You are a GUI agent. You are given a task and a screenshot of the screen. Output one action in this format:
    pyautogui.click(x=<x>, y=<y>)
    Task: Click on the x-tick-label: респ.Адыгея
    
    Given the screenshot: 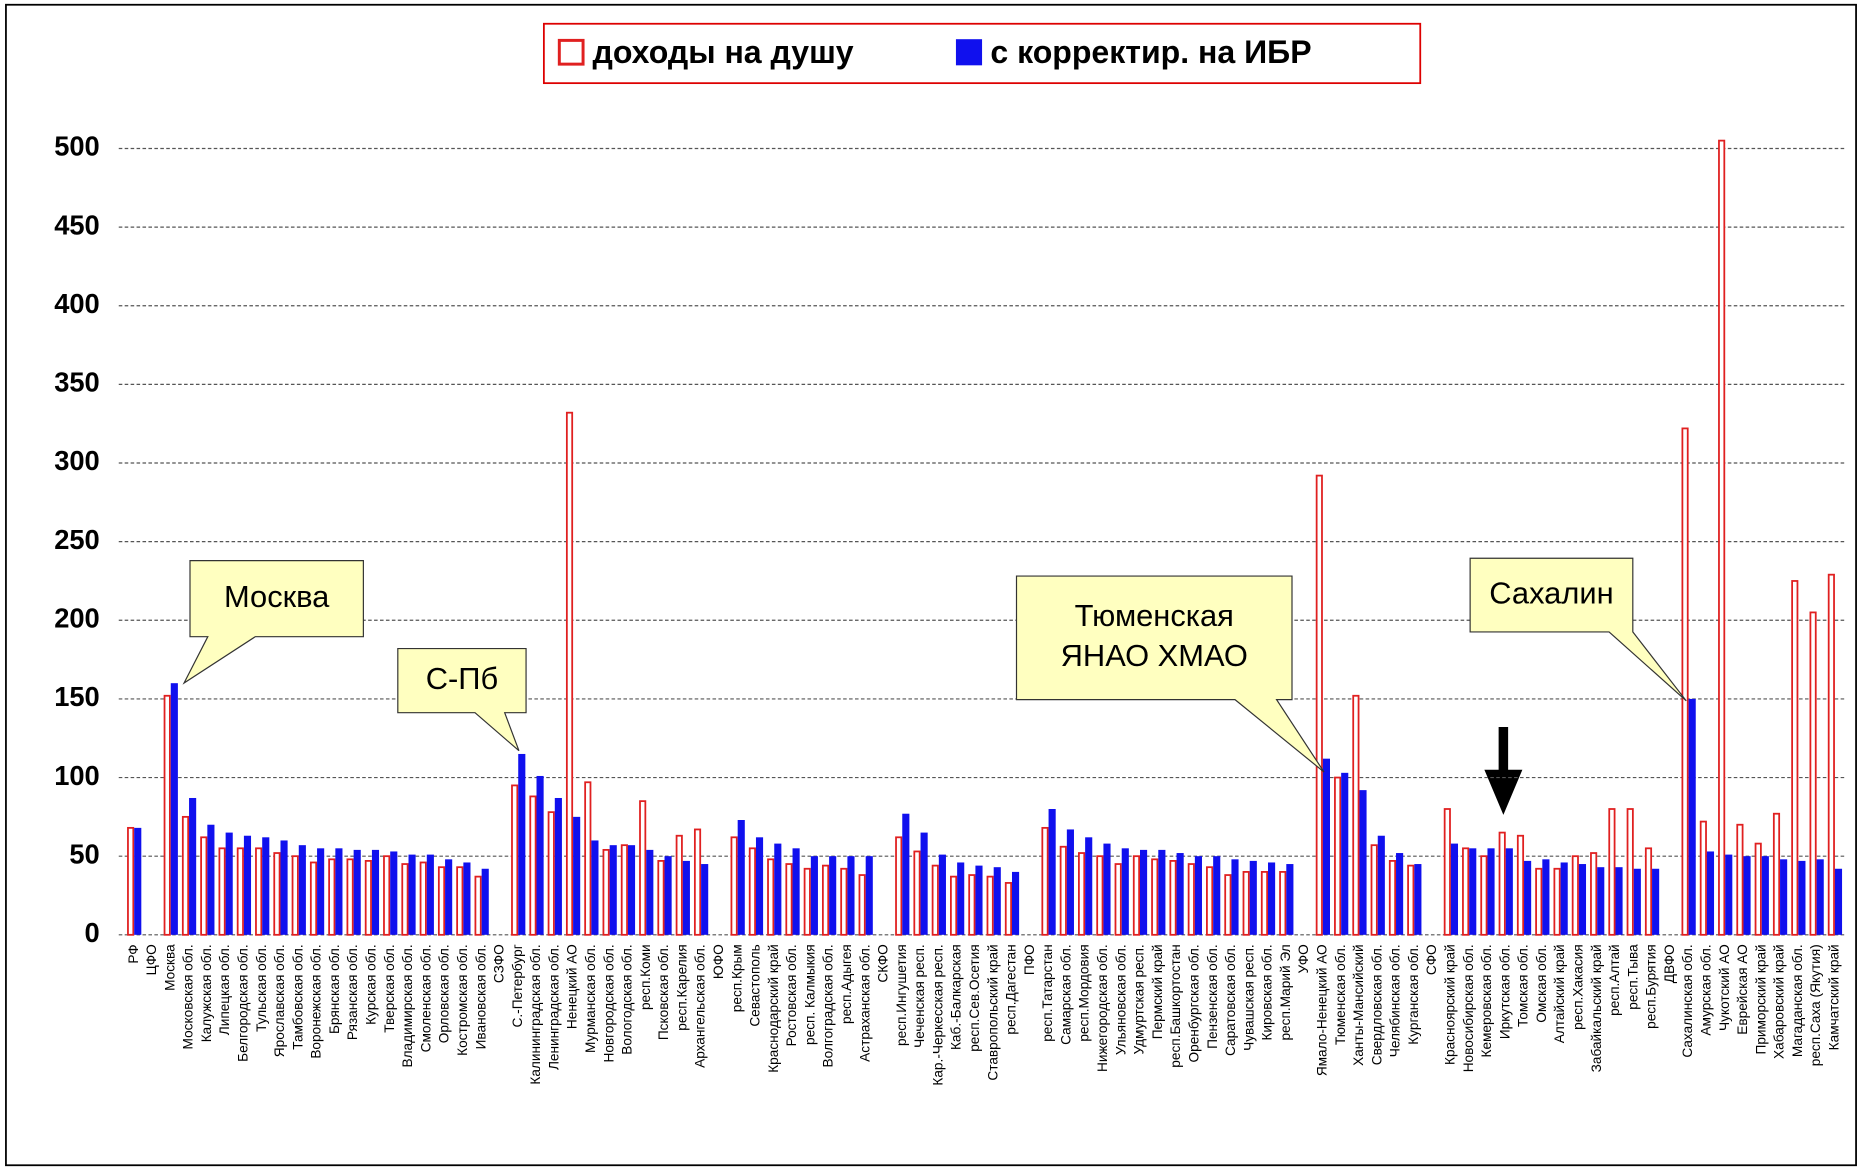 What is the action you would take?
    pyautogui.click(x=846, y=984)
    